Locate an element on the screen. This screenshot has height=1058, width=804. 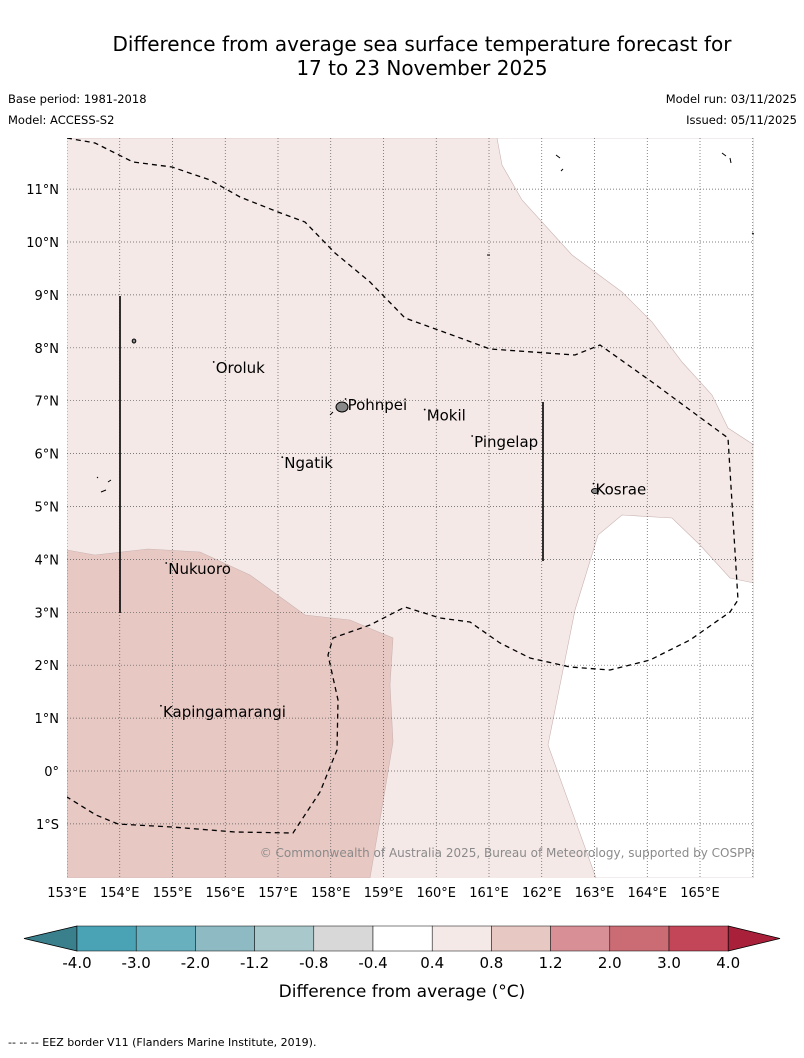
latitude-label: 0° is located at coordinates (51, 772).